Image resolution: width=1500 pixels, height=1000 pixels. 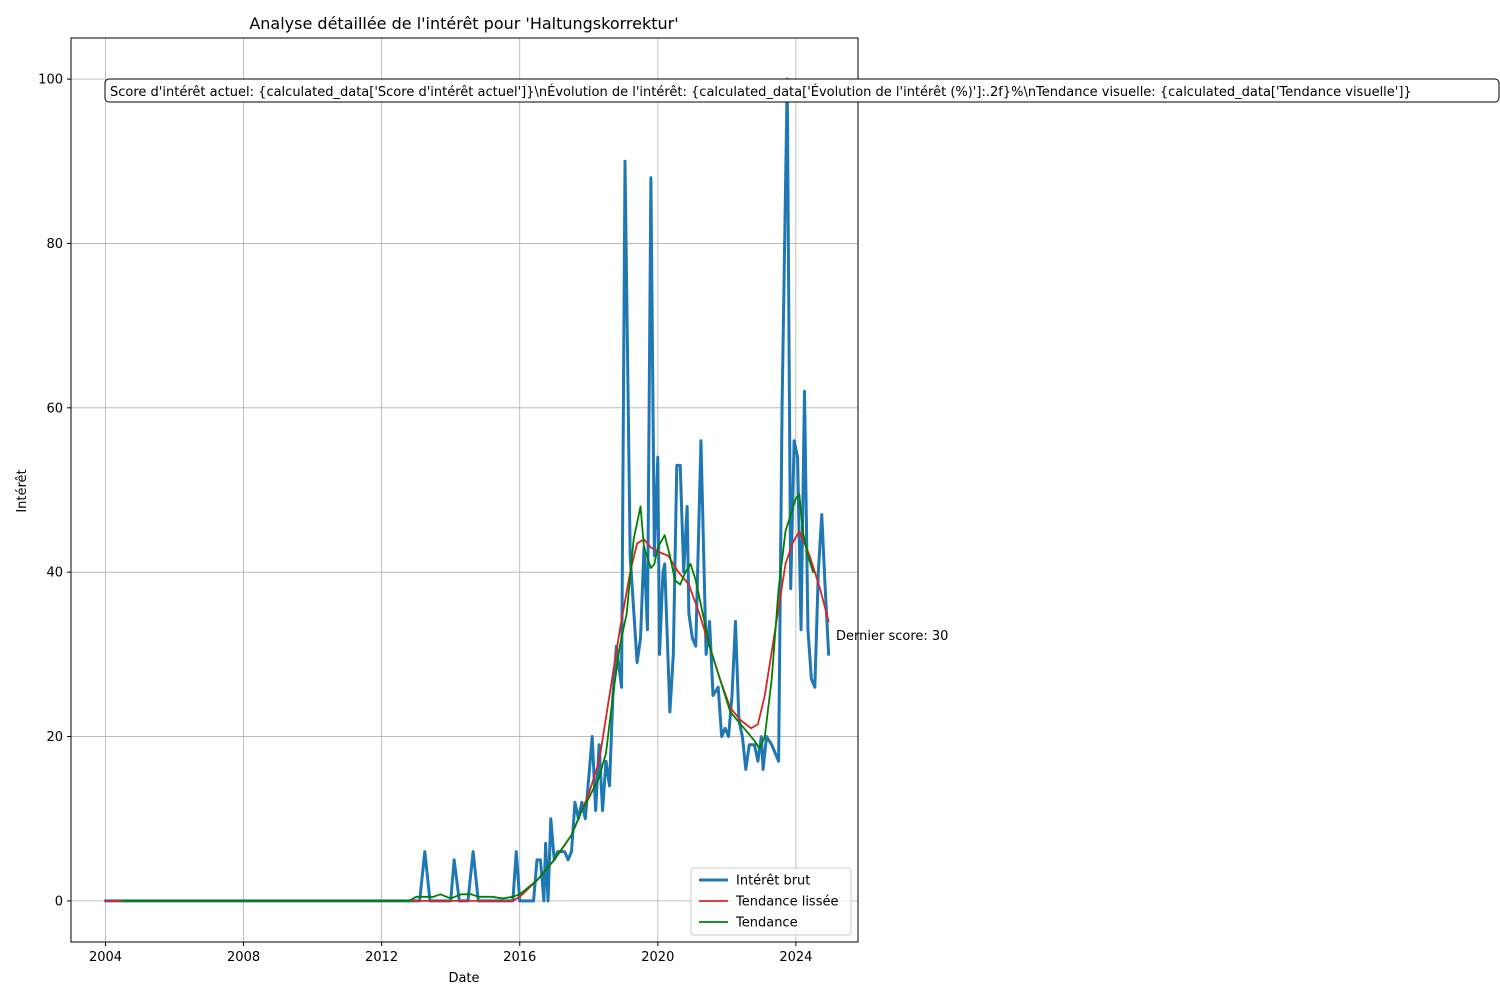 I want to click on legend-box, so click(x=771, y=901).